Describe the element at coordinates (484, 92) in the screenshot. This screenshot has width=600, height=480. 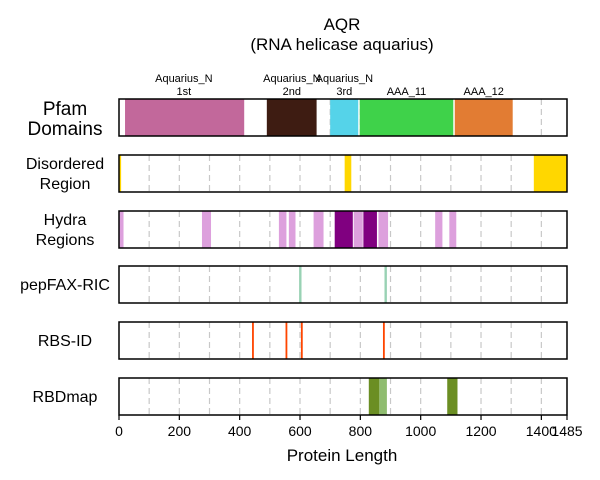
I see `domain-label: AAA_12` at that location.